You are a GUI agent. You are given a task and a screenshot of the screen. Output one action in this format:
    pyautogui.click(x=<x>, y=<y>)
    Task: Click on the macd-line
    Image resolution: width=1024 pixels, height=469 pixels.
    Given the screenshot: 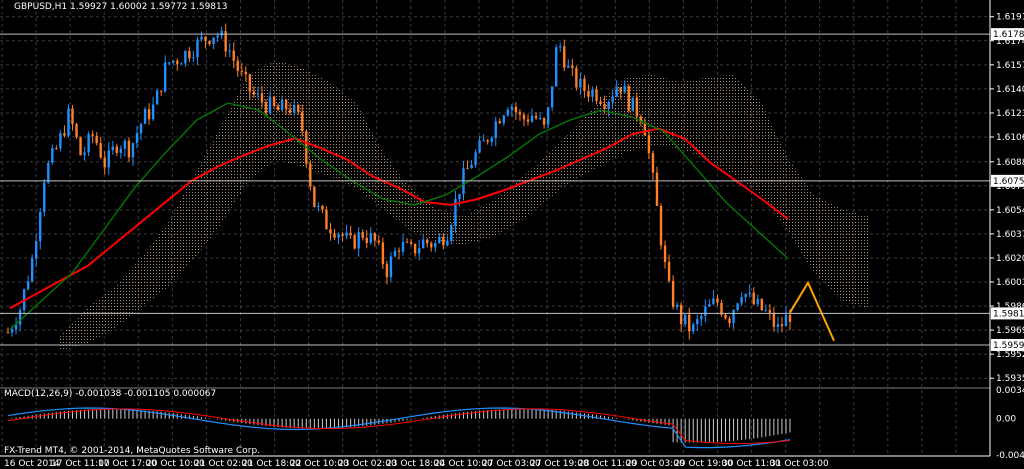 What is the action you would take?
    pyautogui.click(x=399, y=428)
    